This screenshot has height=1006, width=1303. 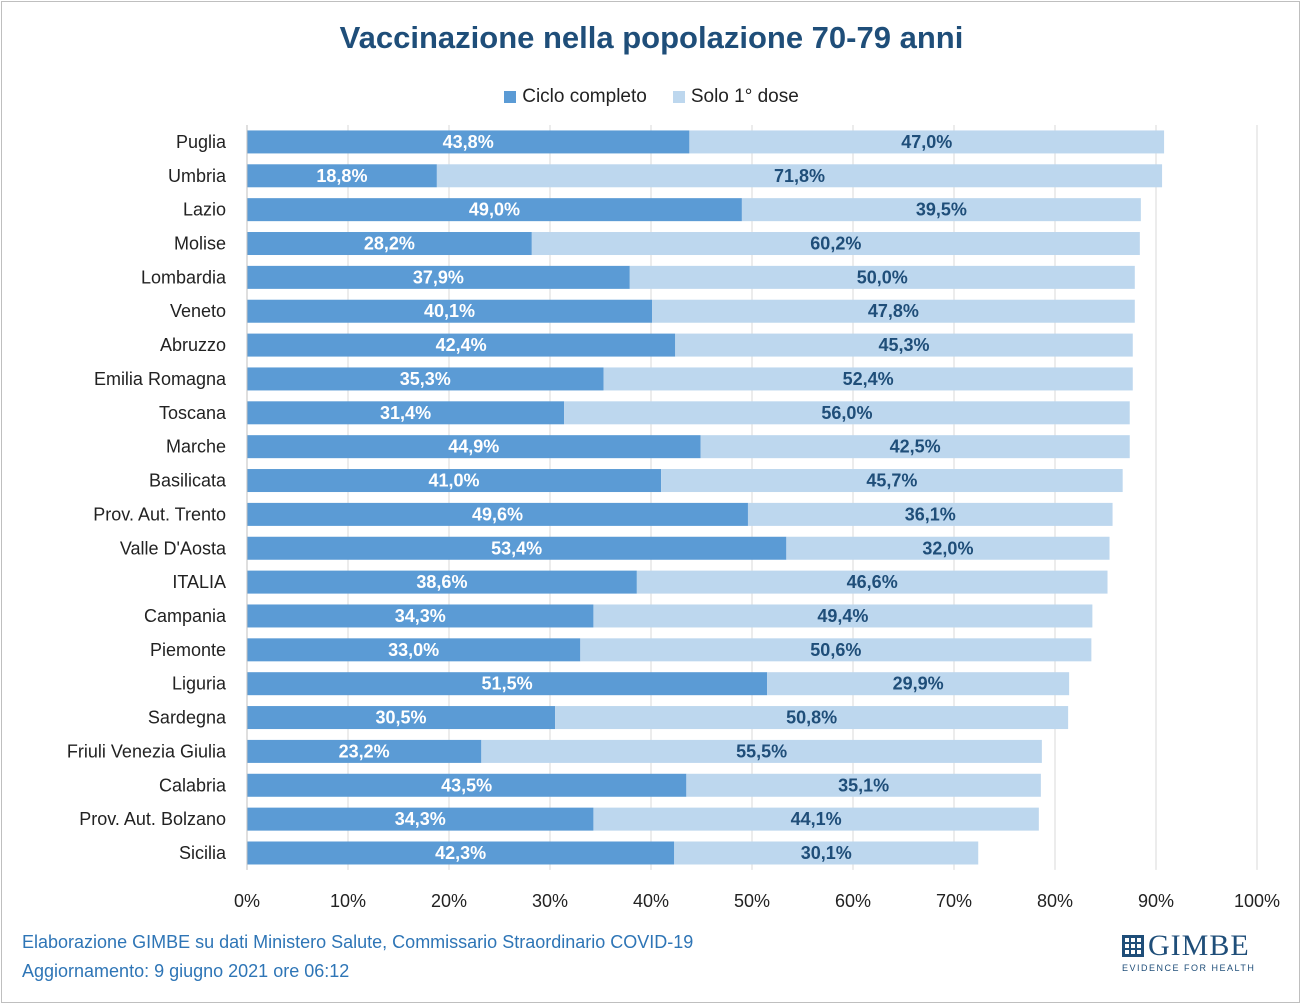 I want to click on data-label-first-dose: 49,4%, so click(x=842, y=616).